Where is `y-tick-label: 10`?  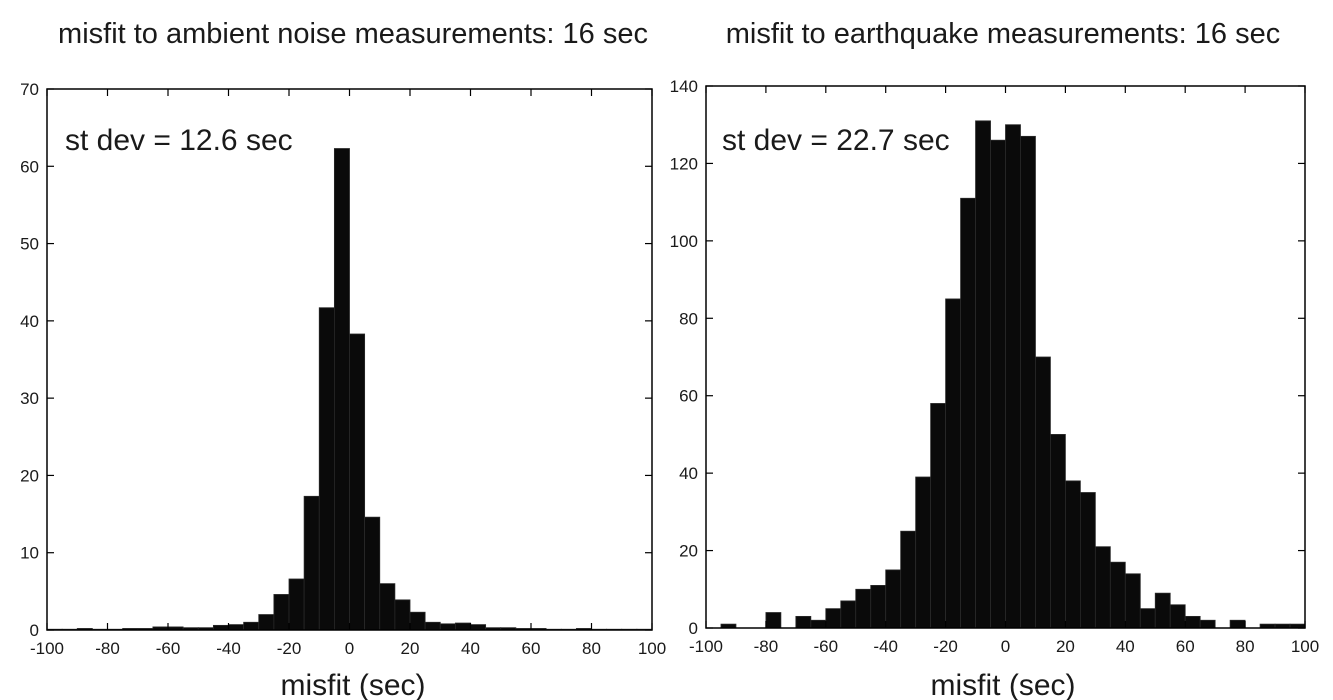
y-tick-label: 10 is located at coordinates (29, 553).